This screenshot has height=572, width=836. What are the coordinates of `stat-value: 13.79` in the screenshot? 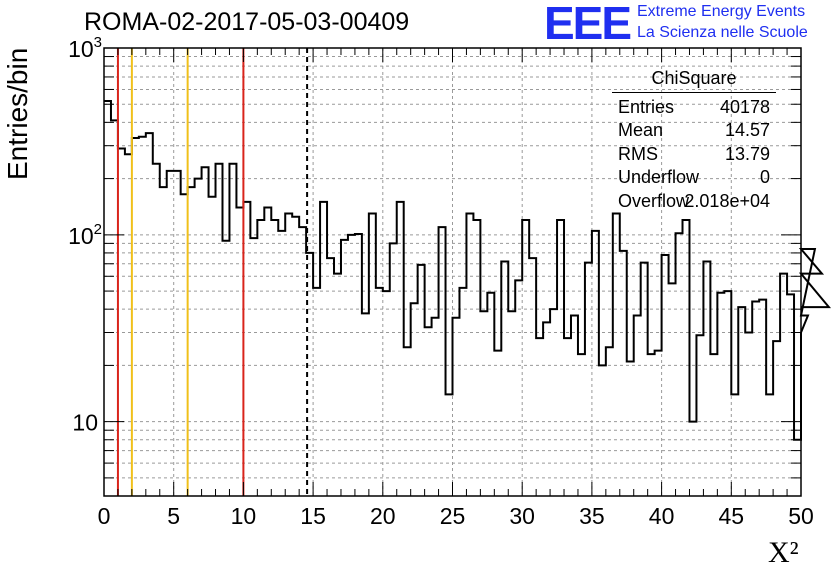 It's located at (747, 153).